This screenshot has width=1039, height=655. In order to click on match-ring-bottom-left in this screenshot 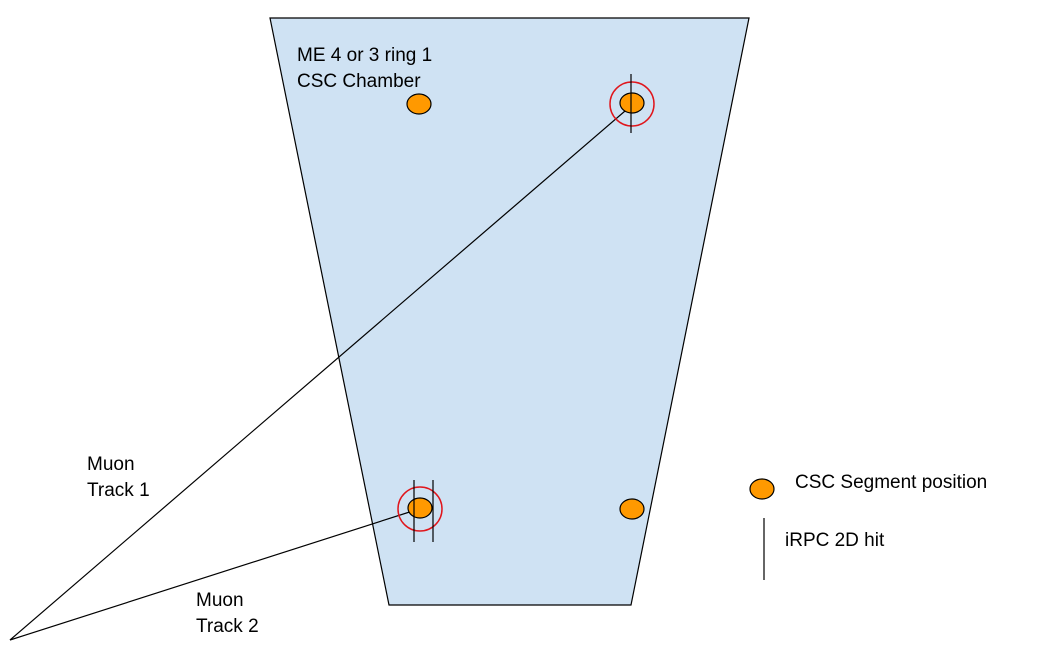, I will do `click(420, 509)`.